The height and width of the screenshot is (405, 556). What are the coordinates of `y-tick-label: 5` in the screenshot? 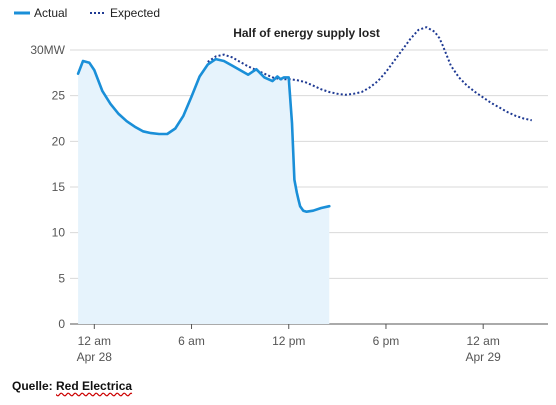 It's located at (61, 278).